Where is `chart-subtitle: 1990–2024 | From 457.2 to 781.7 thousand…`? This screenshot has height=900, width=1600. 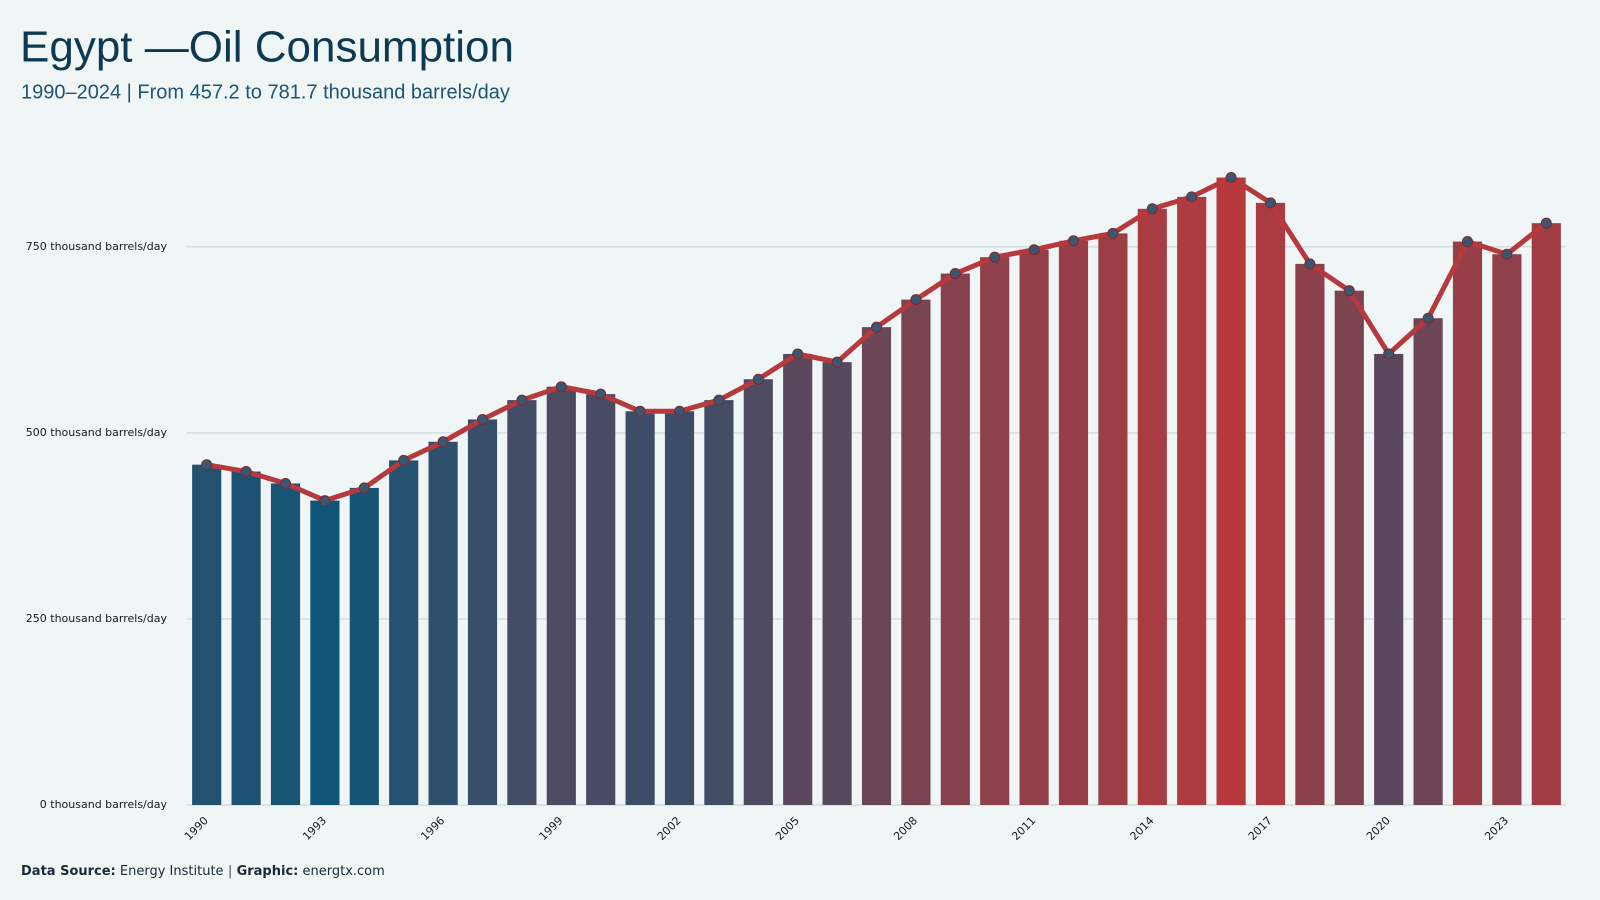 chart-subtitle: 1990–2024 | From 457.2 to 781.7 thousand… is located at coordinates (265, 92).